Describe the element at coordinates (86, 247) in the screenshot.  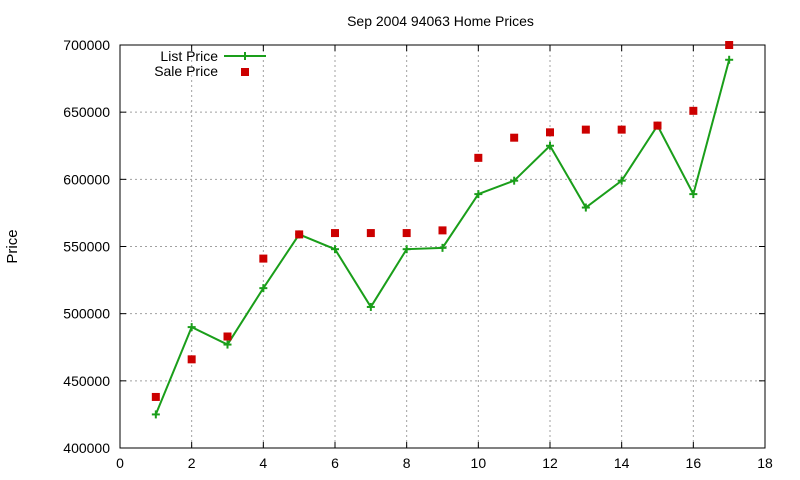
I see `y-tick-label: 550000` at that location.